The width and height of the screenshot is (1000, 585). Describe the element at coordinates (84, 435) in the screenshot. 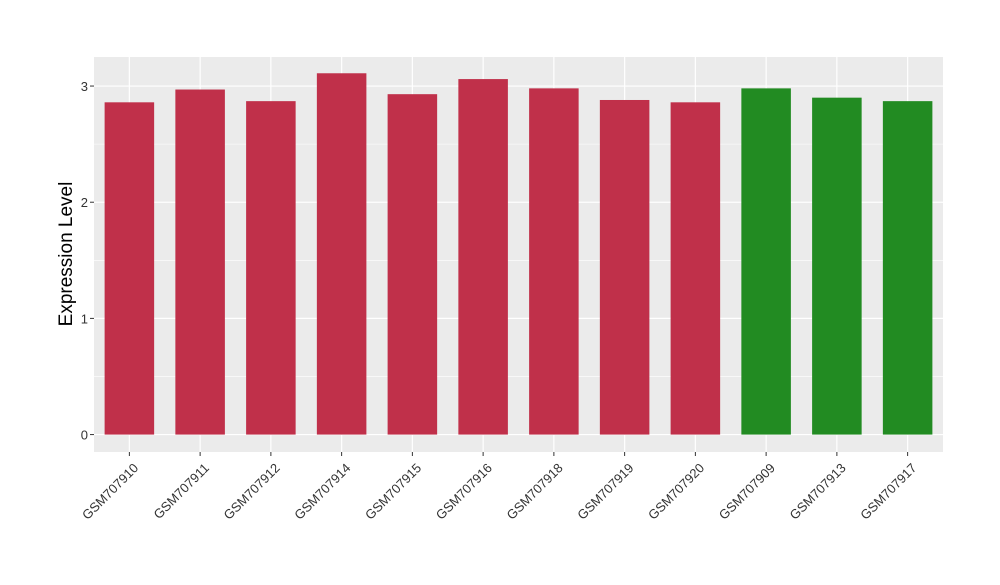

I see `y-tick-label: 0` at that location.